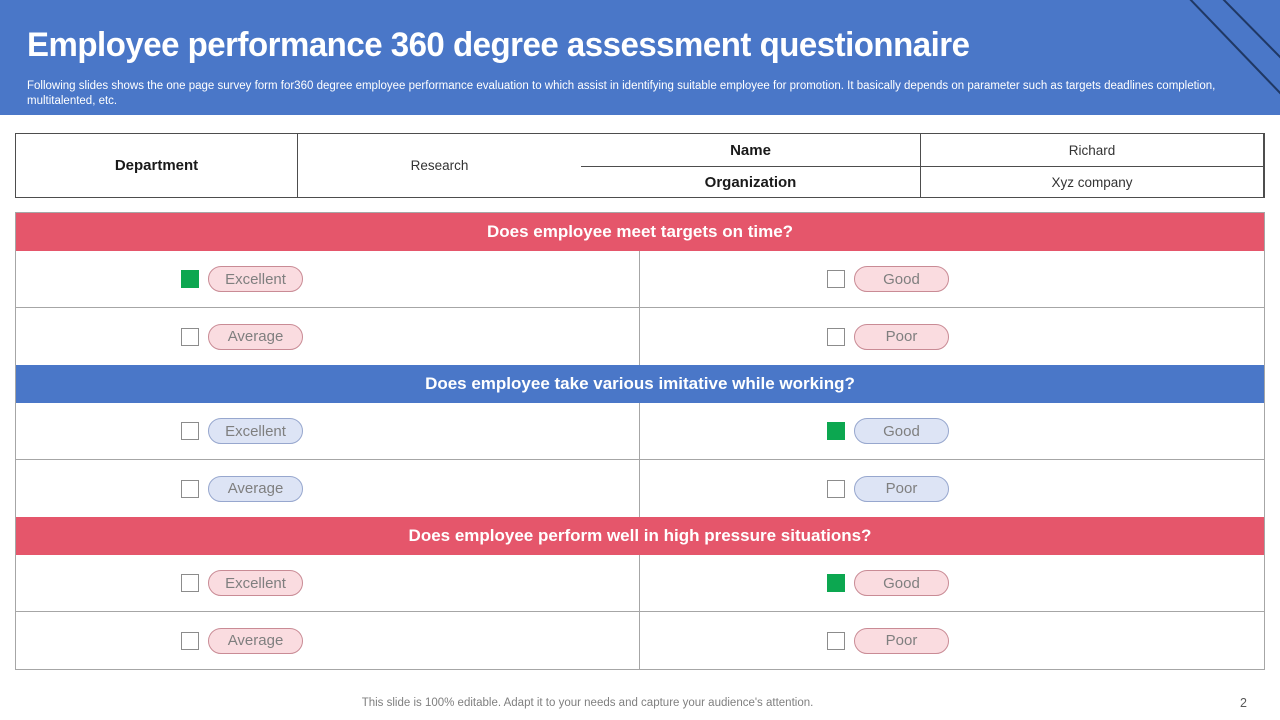 This screenshot has height=720, width=1280. Describe the element at coordinates (1234, 47) in the screenshot. I see `corner-lines-decoration` at that location.